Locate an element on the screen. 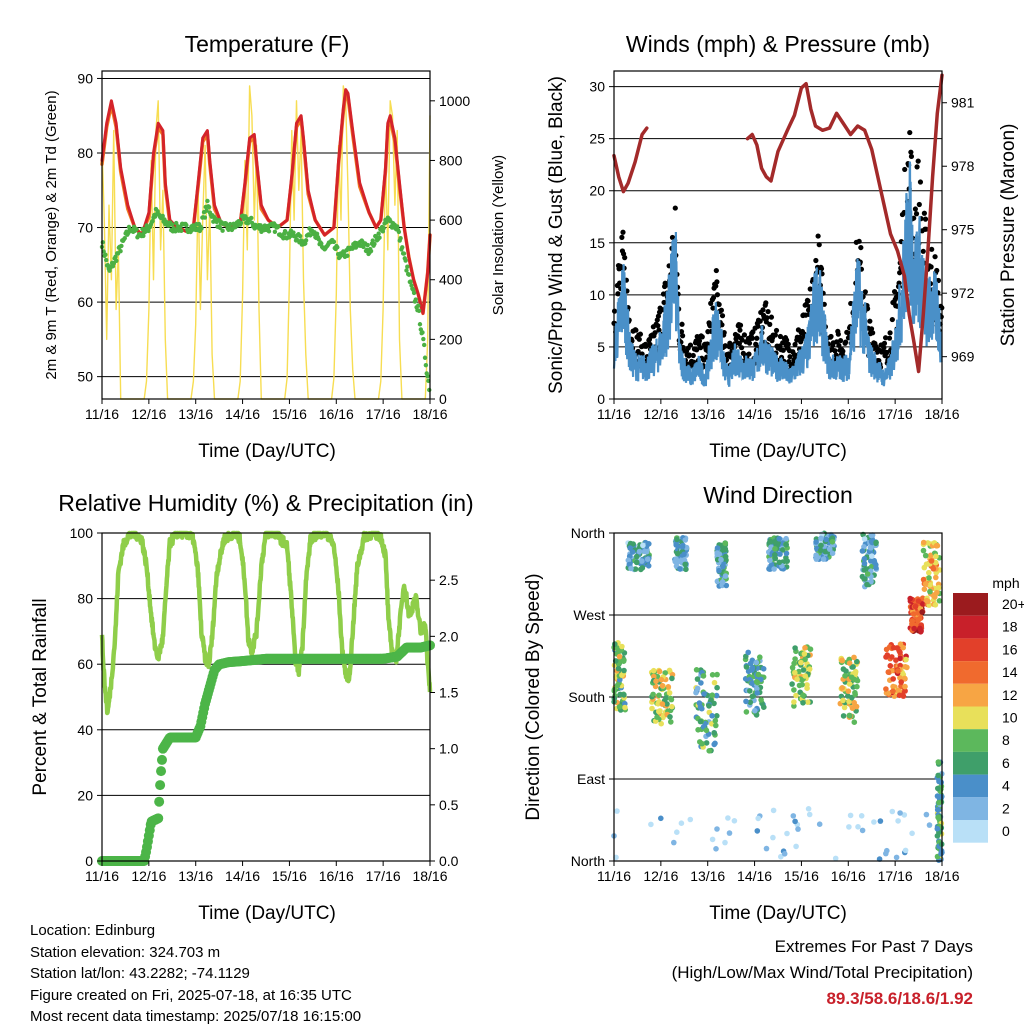 This screenshot has height=1028, width=1024. temperature-right-ticks: 0 200 400 600 800 1000 is located at coordinates (450, 250).